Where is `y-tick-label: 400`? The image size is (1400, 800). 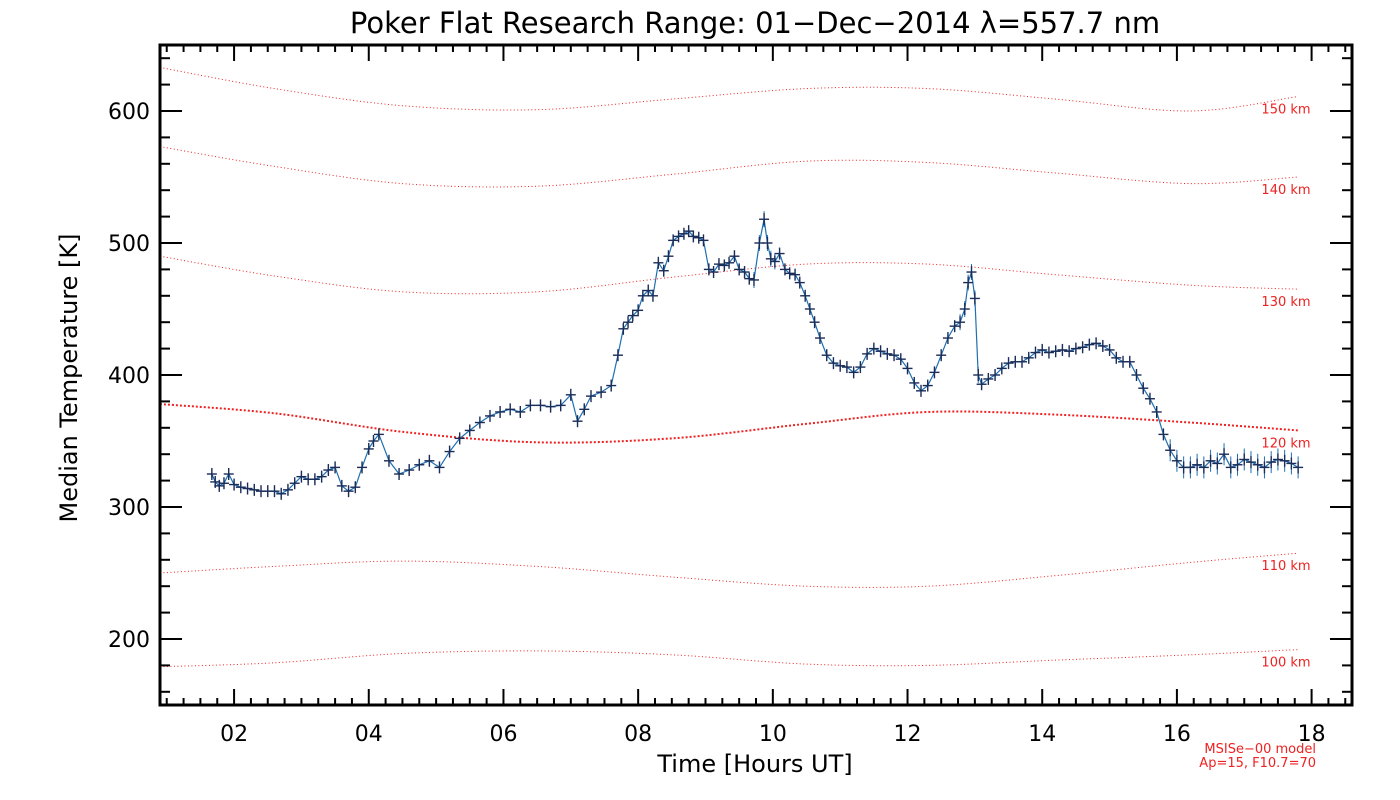 y-tick-label: 400 is located at coordinates (129, 376).